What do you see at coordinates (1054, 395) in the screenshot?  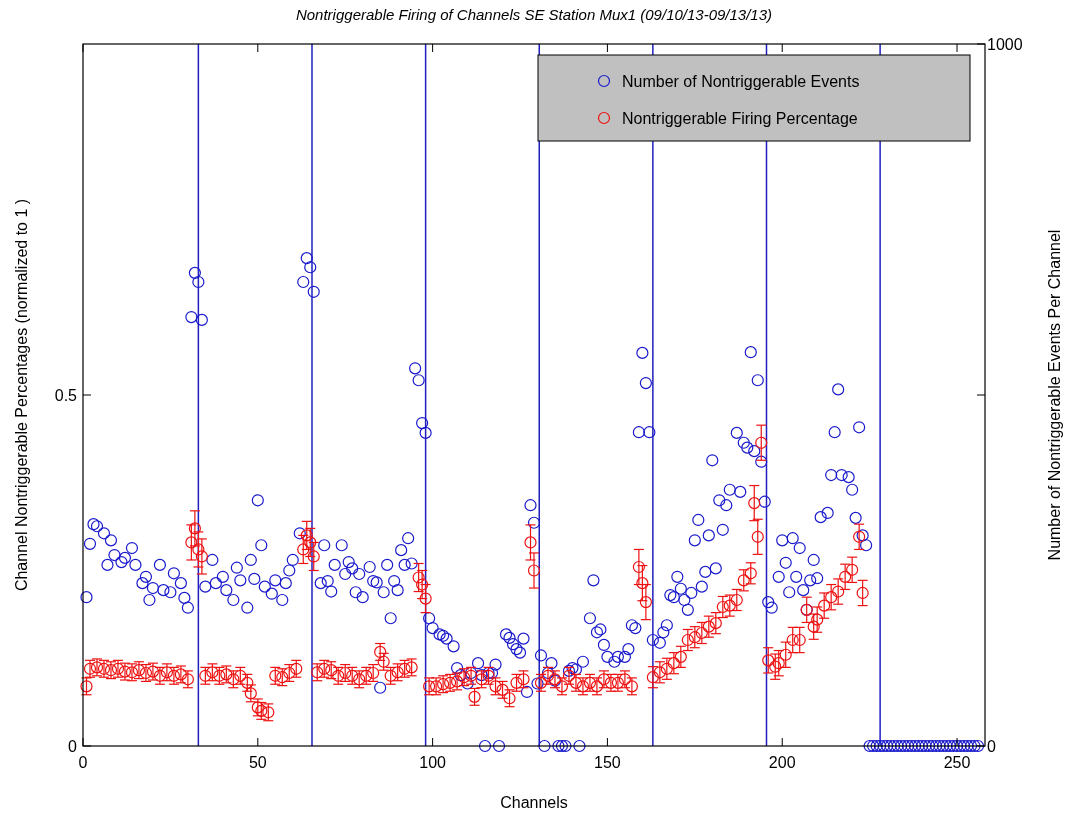 I see `y2-axis-title: Number of Nontriggerable Events Per Channel` at bounding box center [1054, 395].